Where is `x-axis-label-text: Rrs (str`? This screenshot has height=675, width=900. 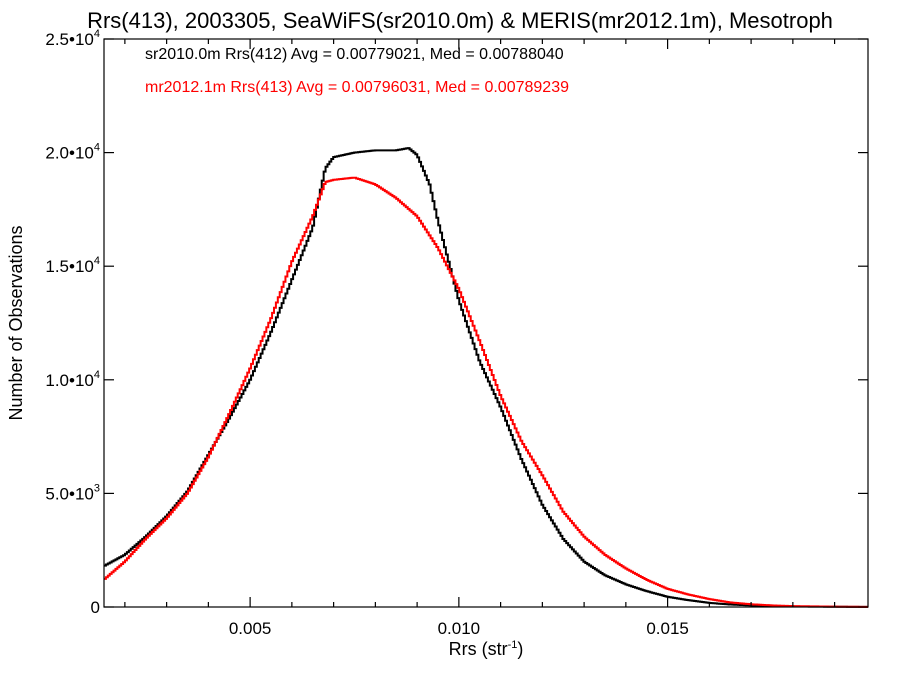 x-axis-label-text: Rrs (str is located at coordinates (478, 649).